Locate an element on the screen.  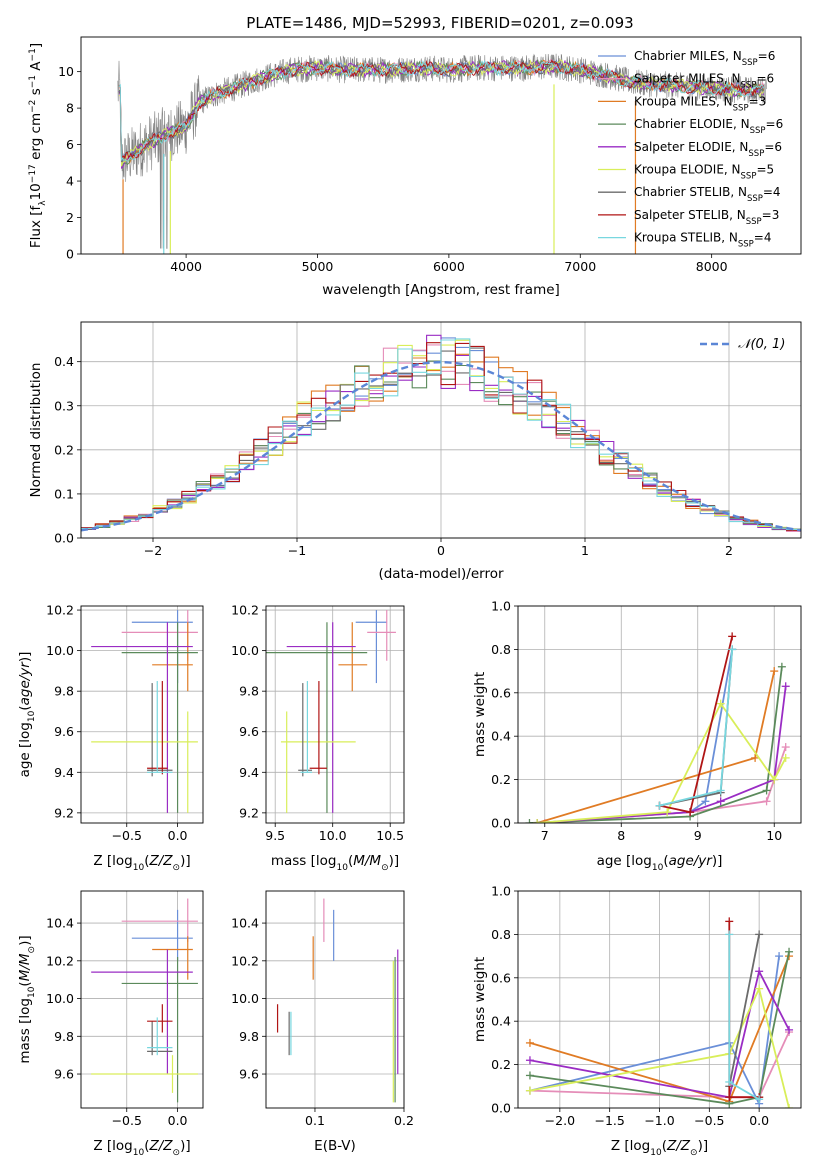
x-tick-label: 10.5 is located at coordinates (390, 835).